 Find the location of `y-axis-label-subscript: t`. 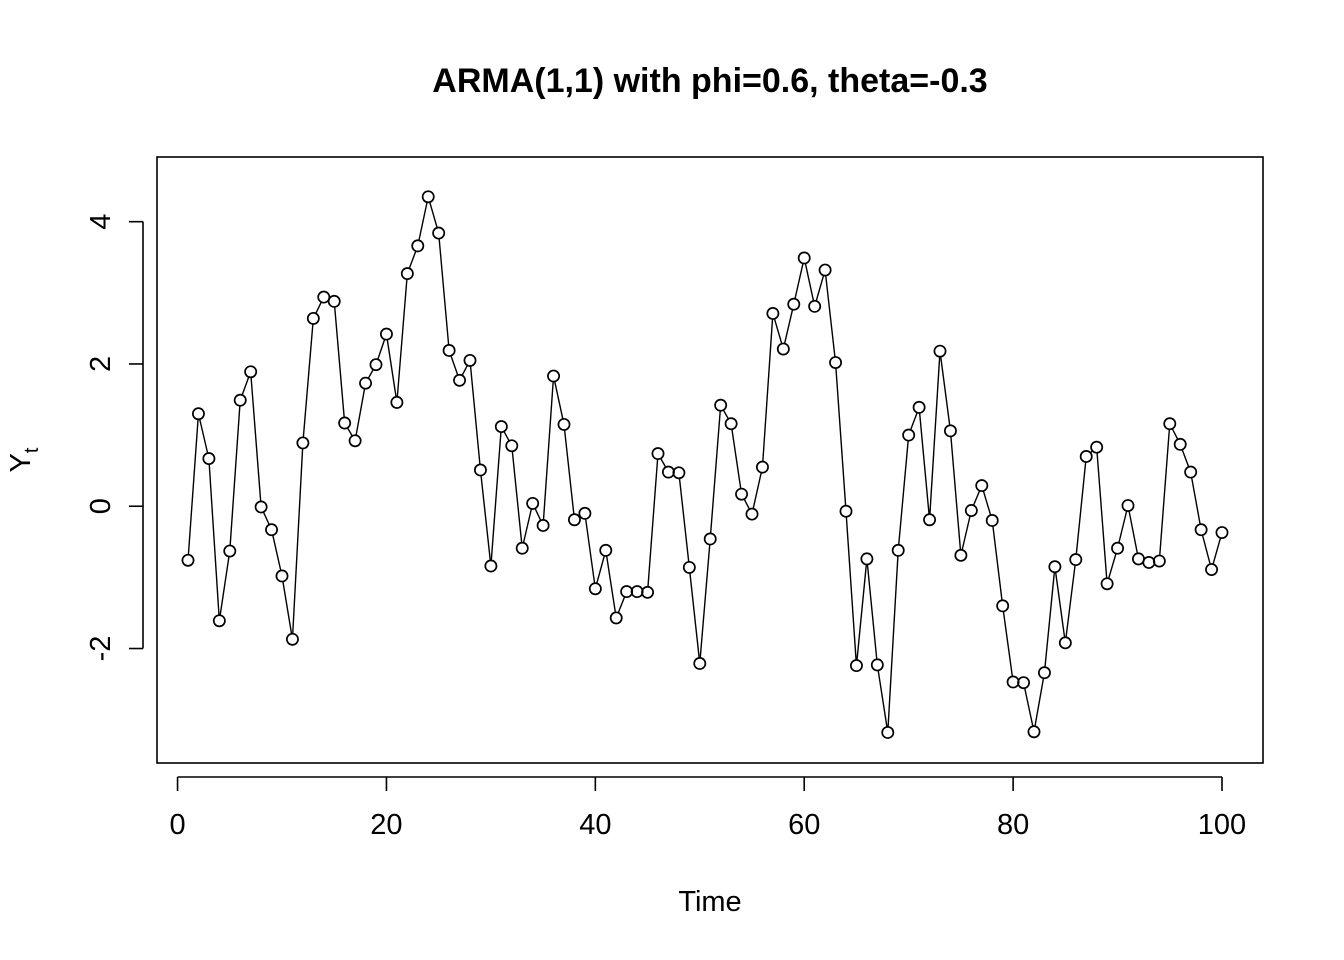

y-axis-label-subscript: t is located at coordinates (32, 450).